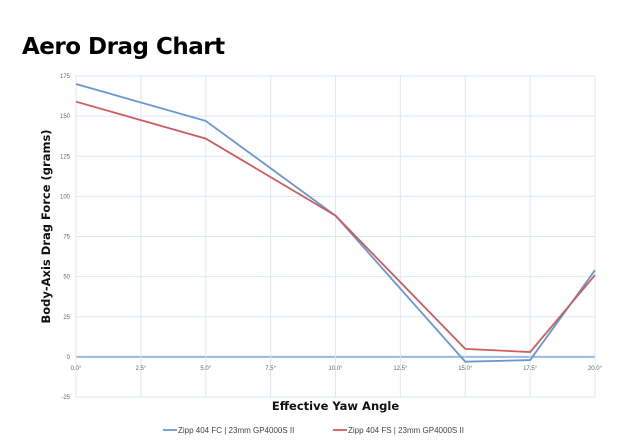 The width and height of the screenshot is (620, 448). I want to click on chart-title: Aero Drag Chart, so click(123, 47).